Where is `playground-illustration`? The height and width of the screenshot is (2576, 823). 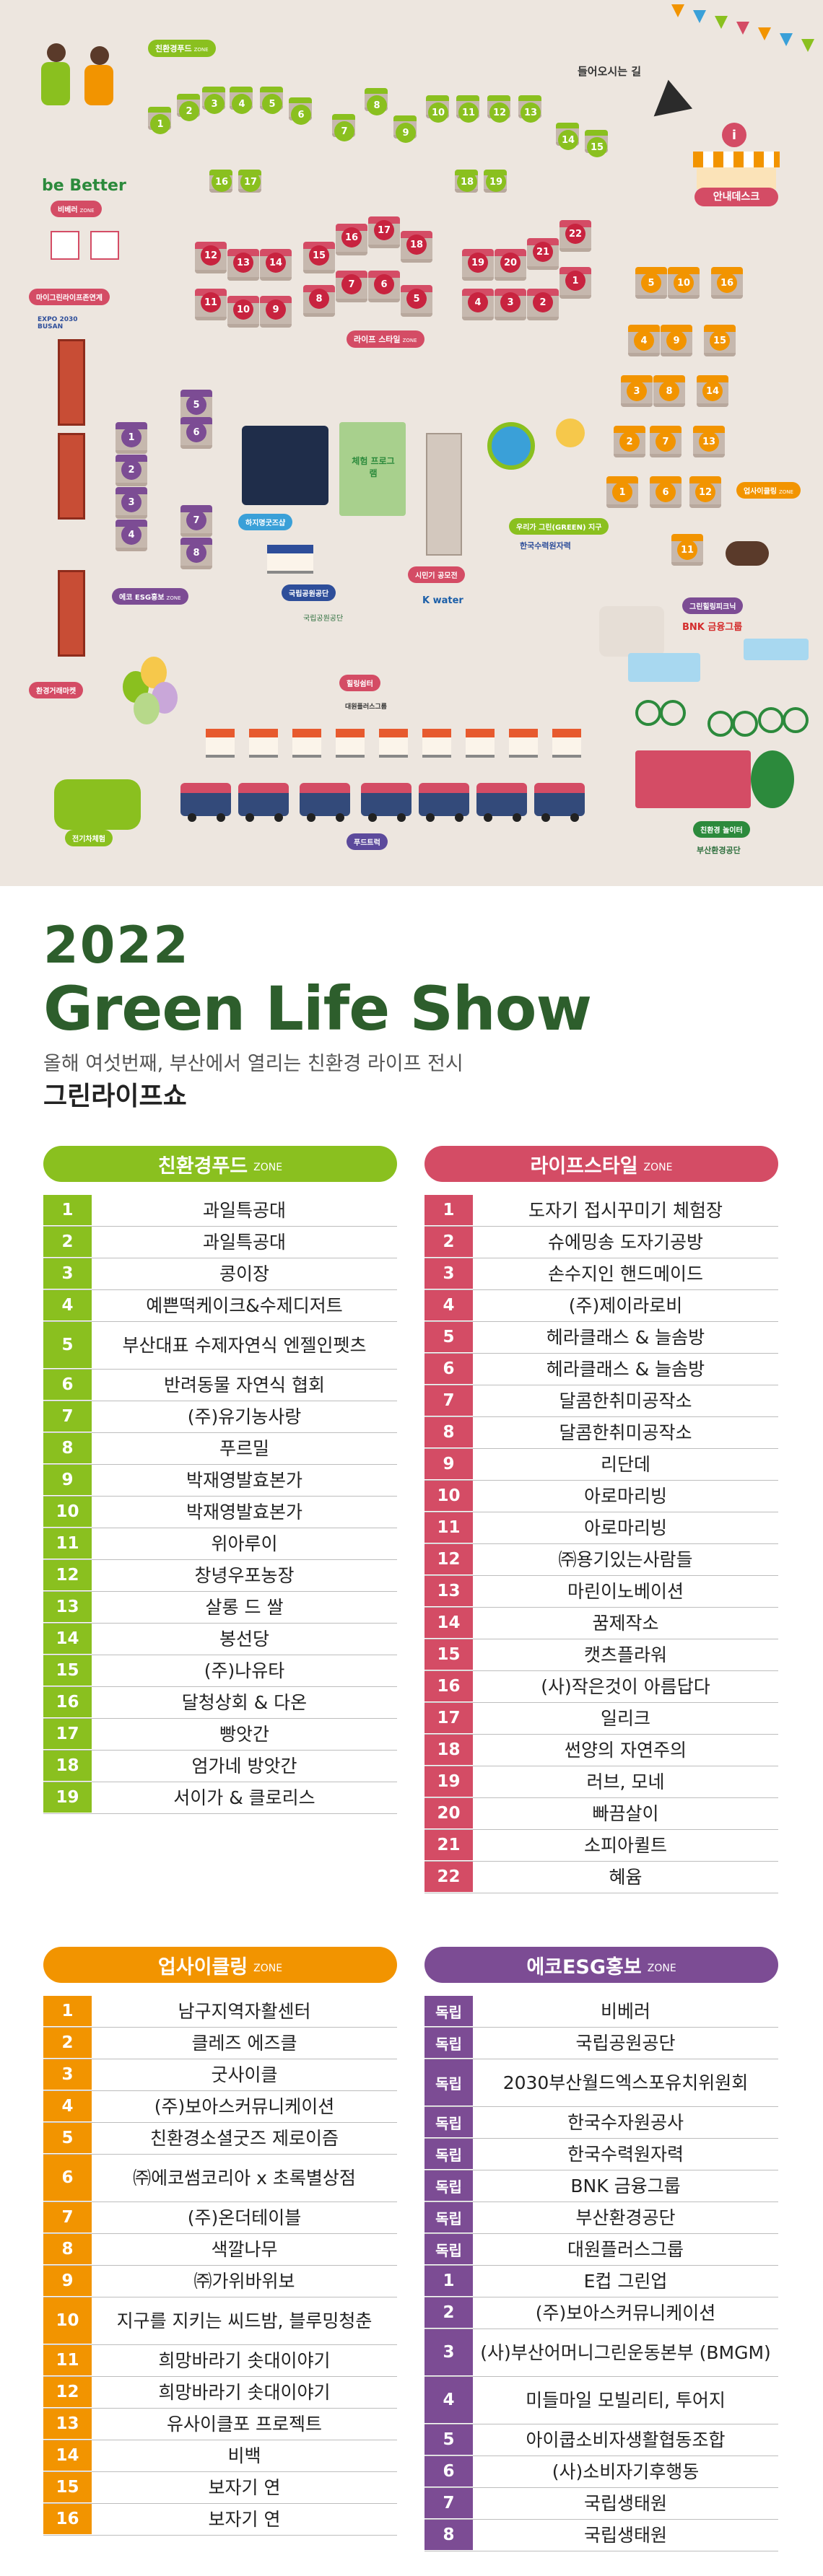 playground-illustration is located at coordinates (693, 779).